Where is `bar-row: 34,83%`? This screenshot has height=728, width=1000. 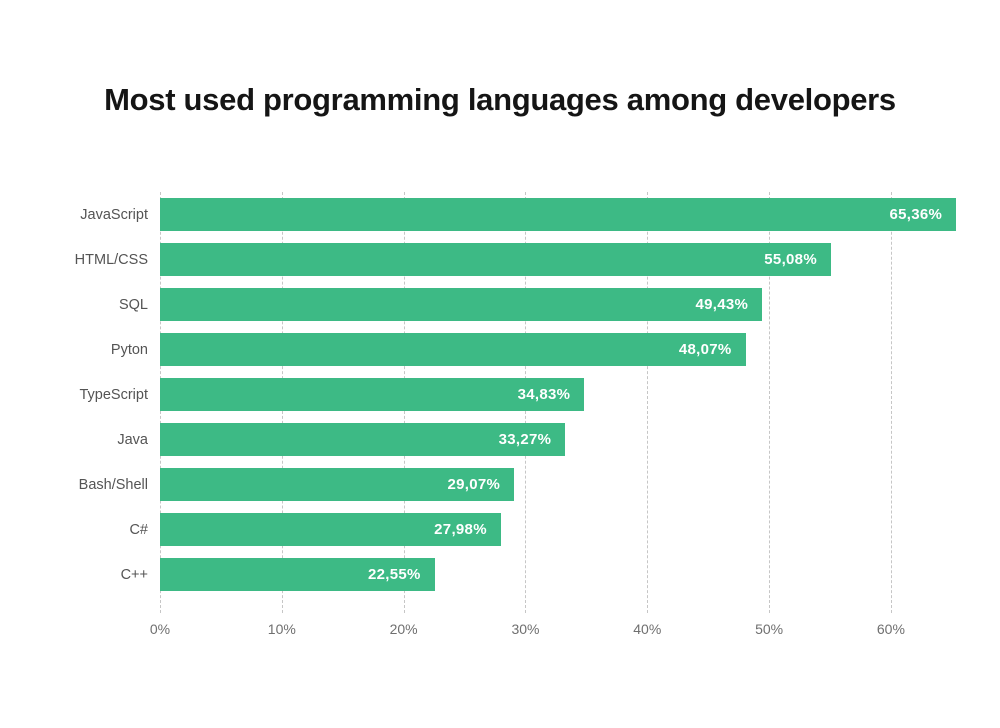 bar-row: 34,83% is located at coordinates (562, 394).